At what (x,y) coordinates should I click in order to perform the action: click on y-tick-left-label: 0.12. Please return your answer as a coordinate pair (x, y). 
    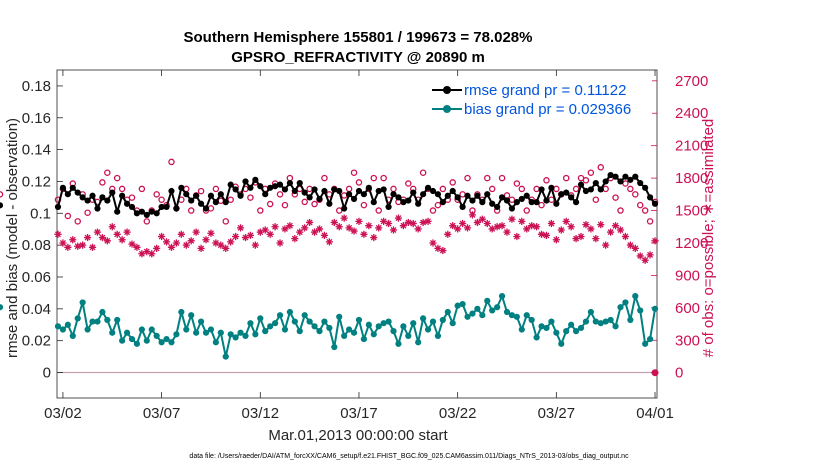
    Looking at the image, I should click on (36, 181).